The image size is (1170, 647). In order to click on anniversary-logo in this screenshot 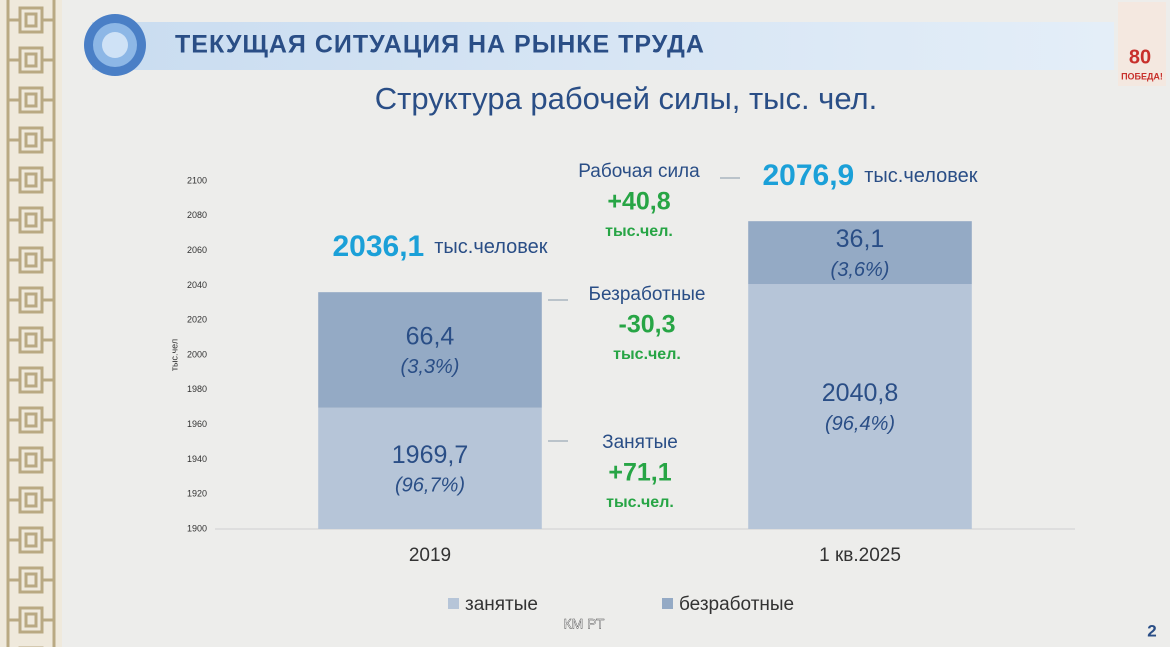, I will do `click(1142, 44)`.